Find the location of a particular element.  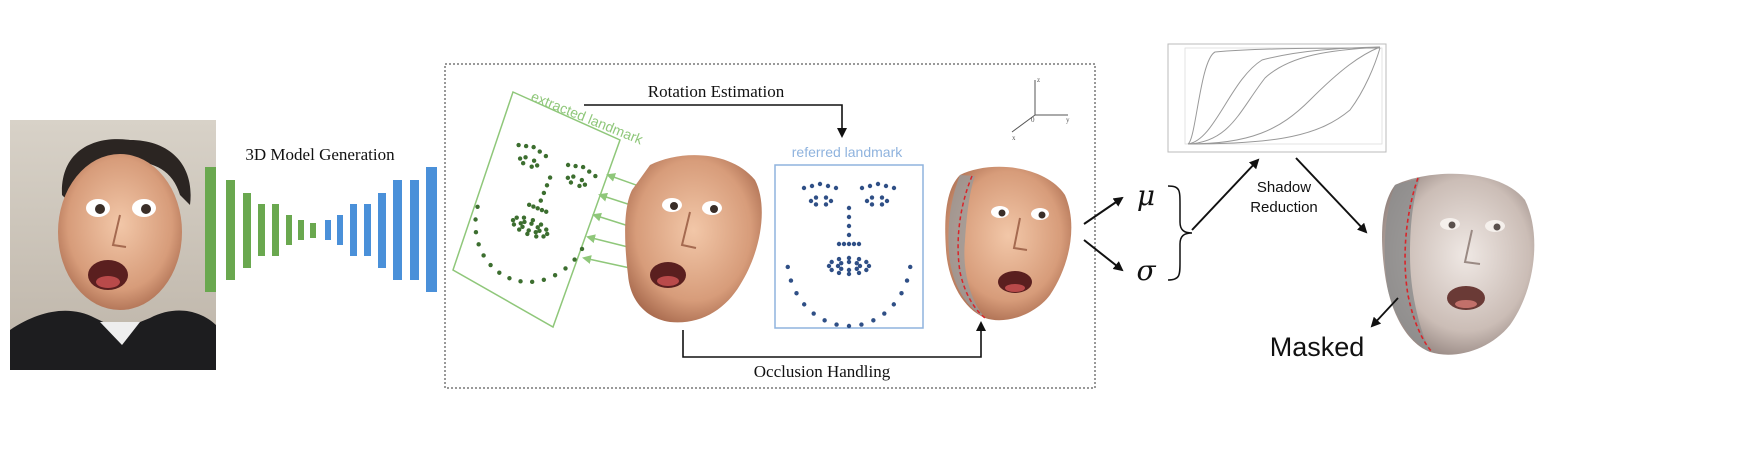

shadow-reduction-line1: Shadow is located at coordinates (1284, 187).